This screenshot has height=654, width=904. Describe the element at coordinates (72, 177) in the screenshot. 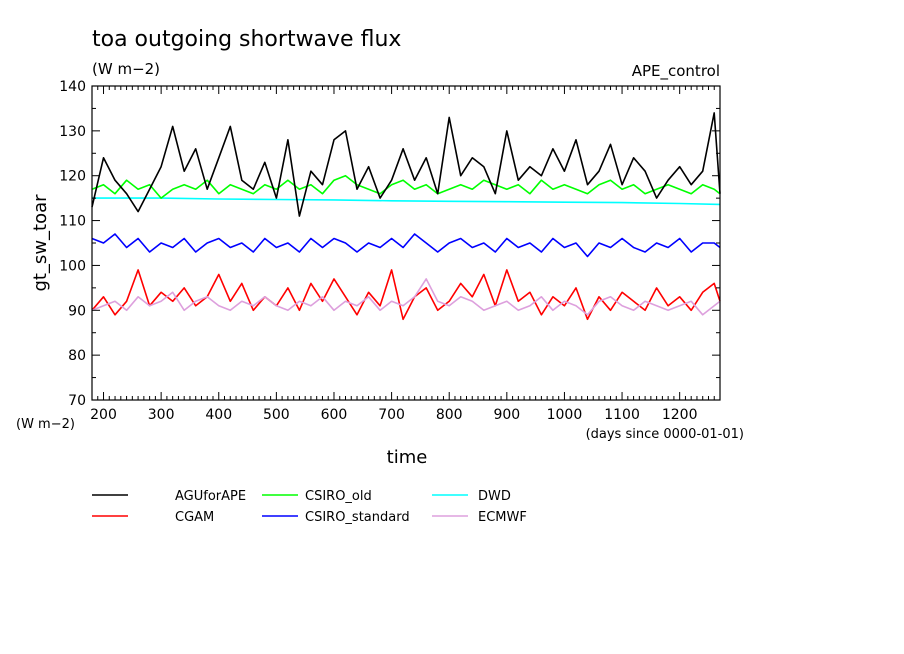

I see `y-tick-label: 120` at that location.